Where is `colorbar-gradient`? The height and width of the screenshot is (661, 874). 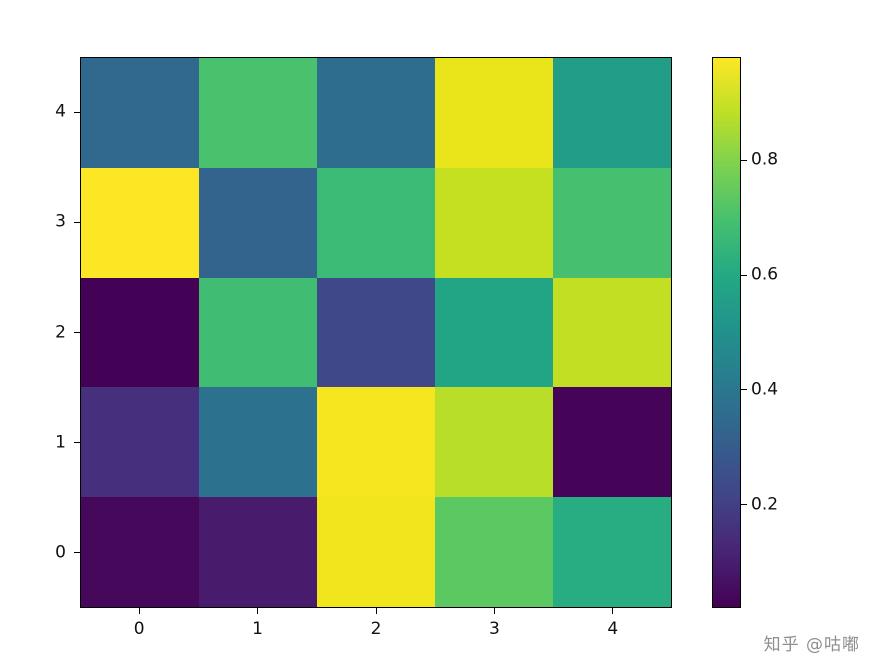
colorbar-gradient is located at coordinates (726, 332).